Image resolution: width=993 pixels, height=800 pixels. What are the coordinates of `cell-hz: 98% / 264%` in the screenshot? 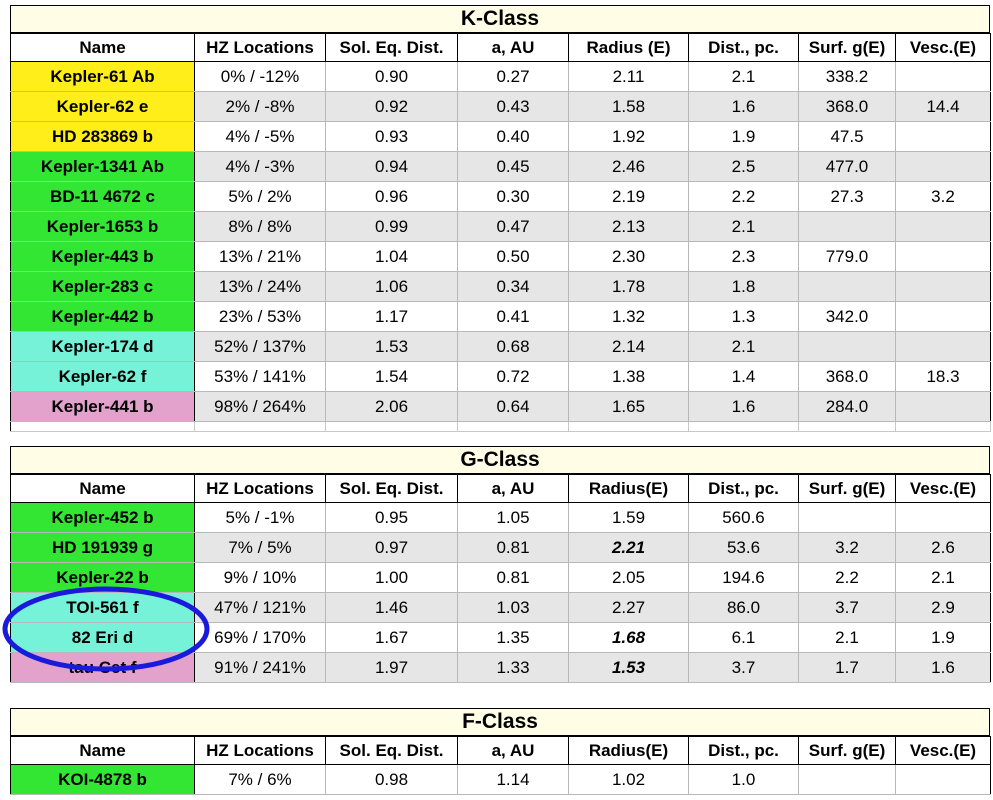 It's located at (260, 406).